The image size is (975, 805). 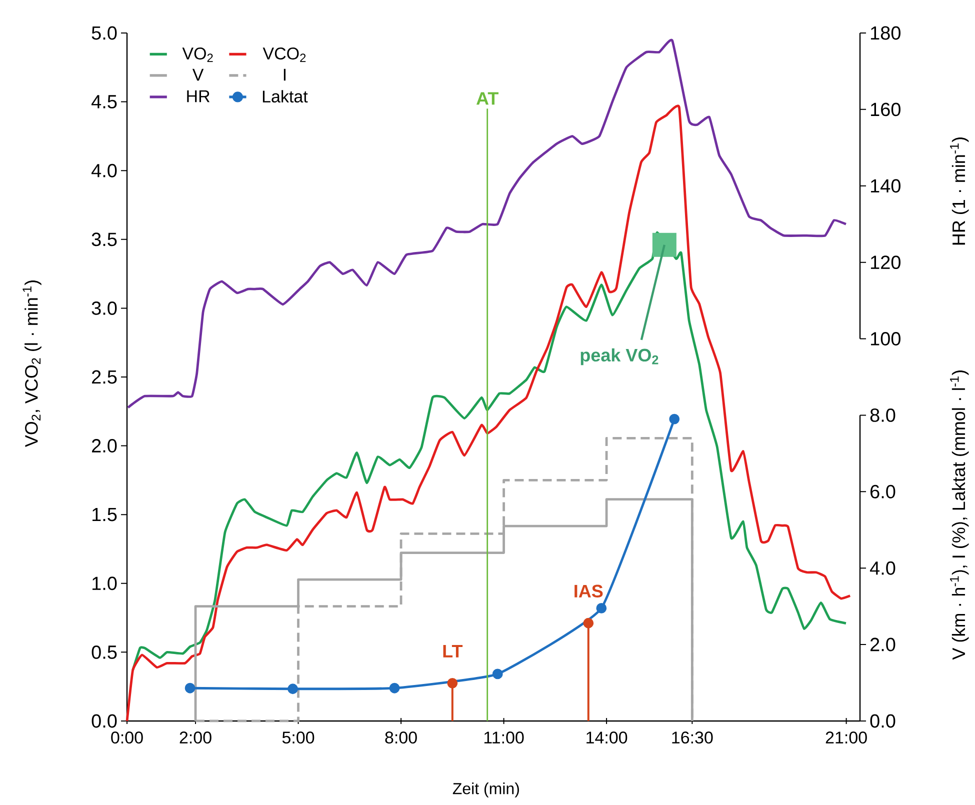 What do you see at coordinates (127, 738) in the screenshot?
I see `x-tick-label: 0:00` at bounding box center [127, 738].